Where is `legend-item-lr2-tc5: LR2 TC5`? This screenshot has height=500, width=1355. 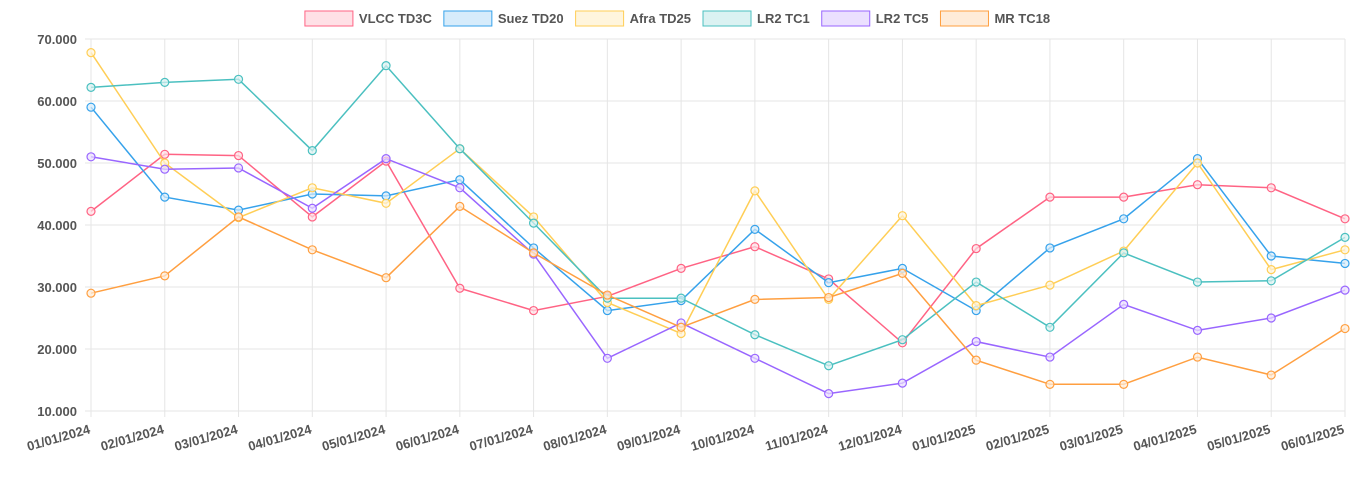 legend-item-lr2-tc5: LR2 TC5 is located at coordinates (875, 18).